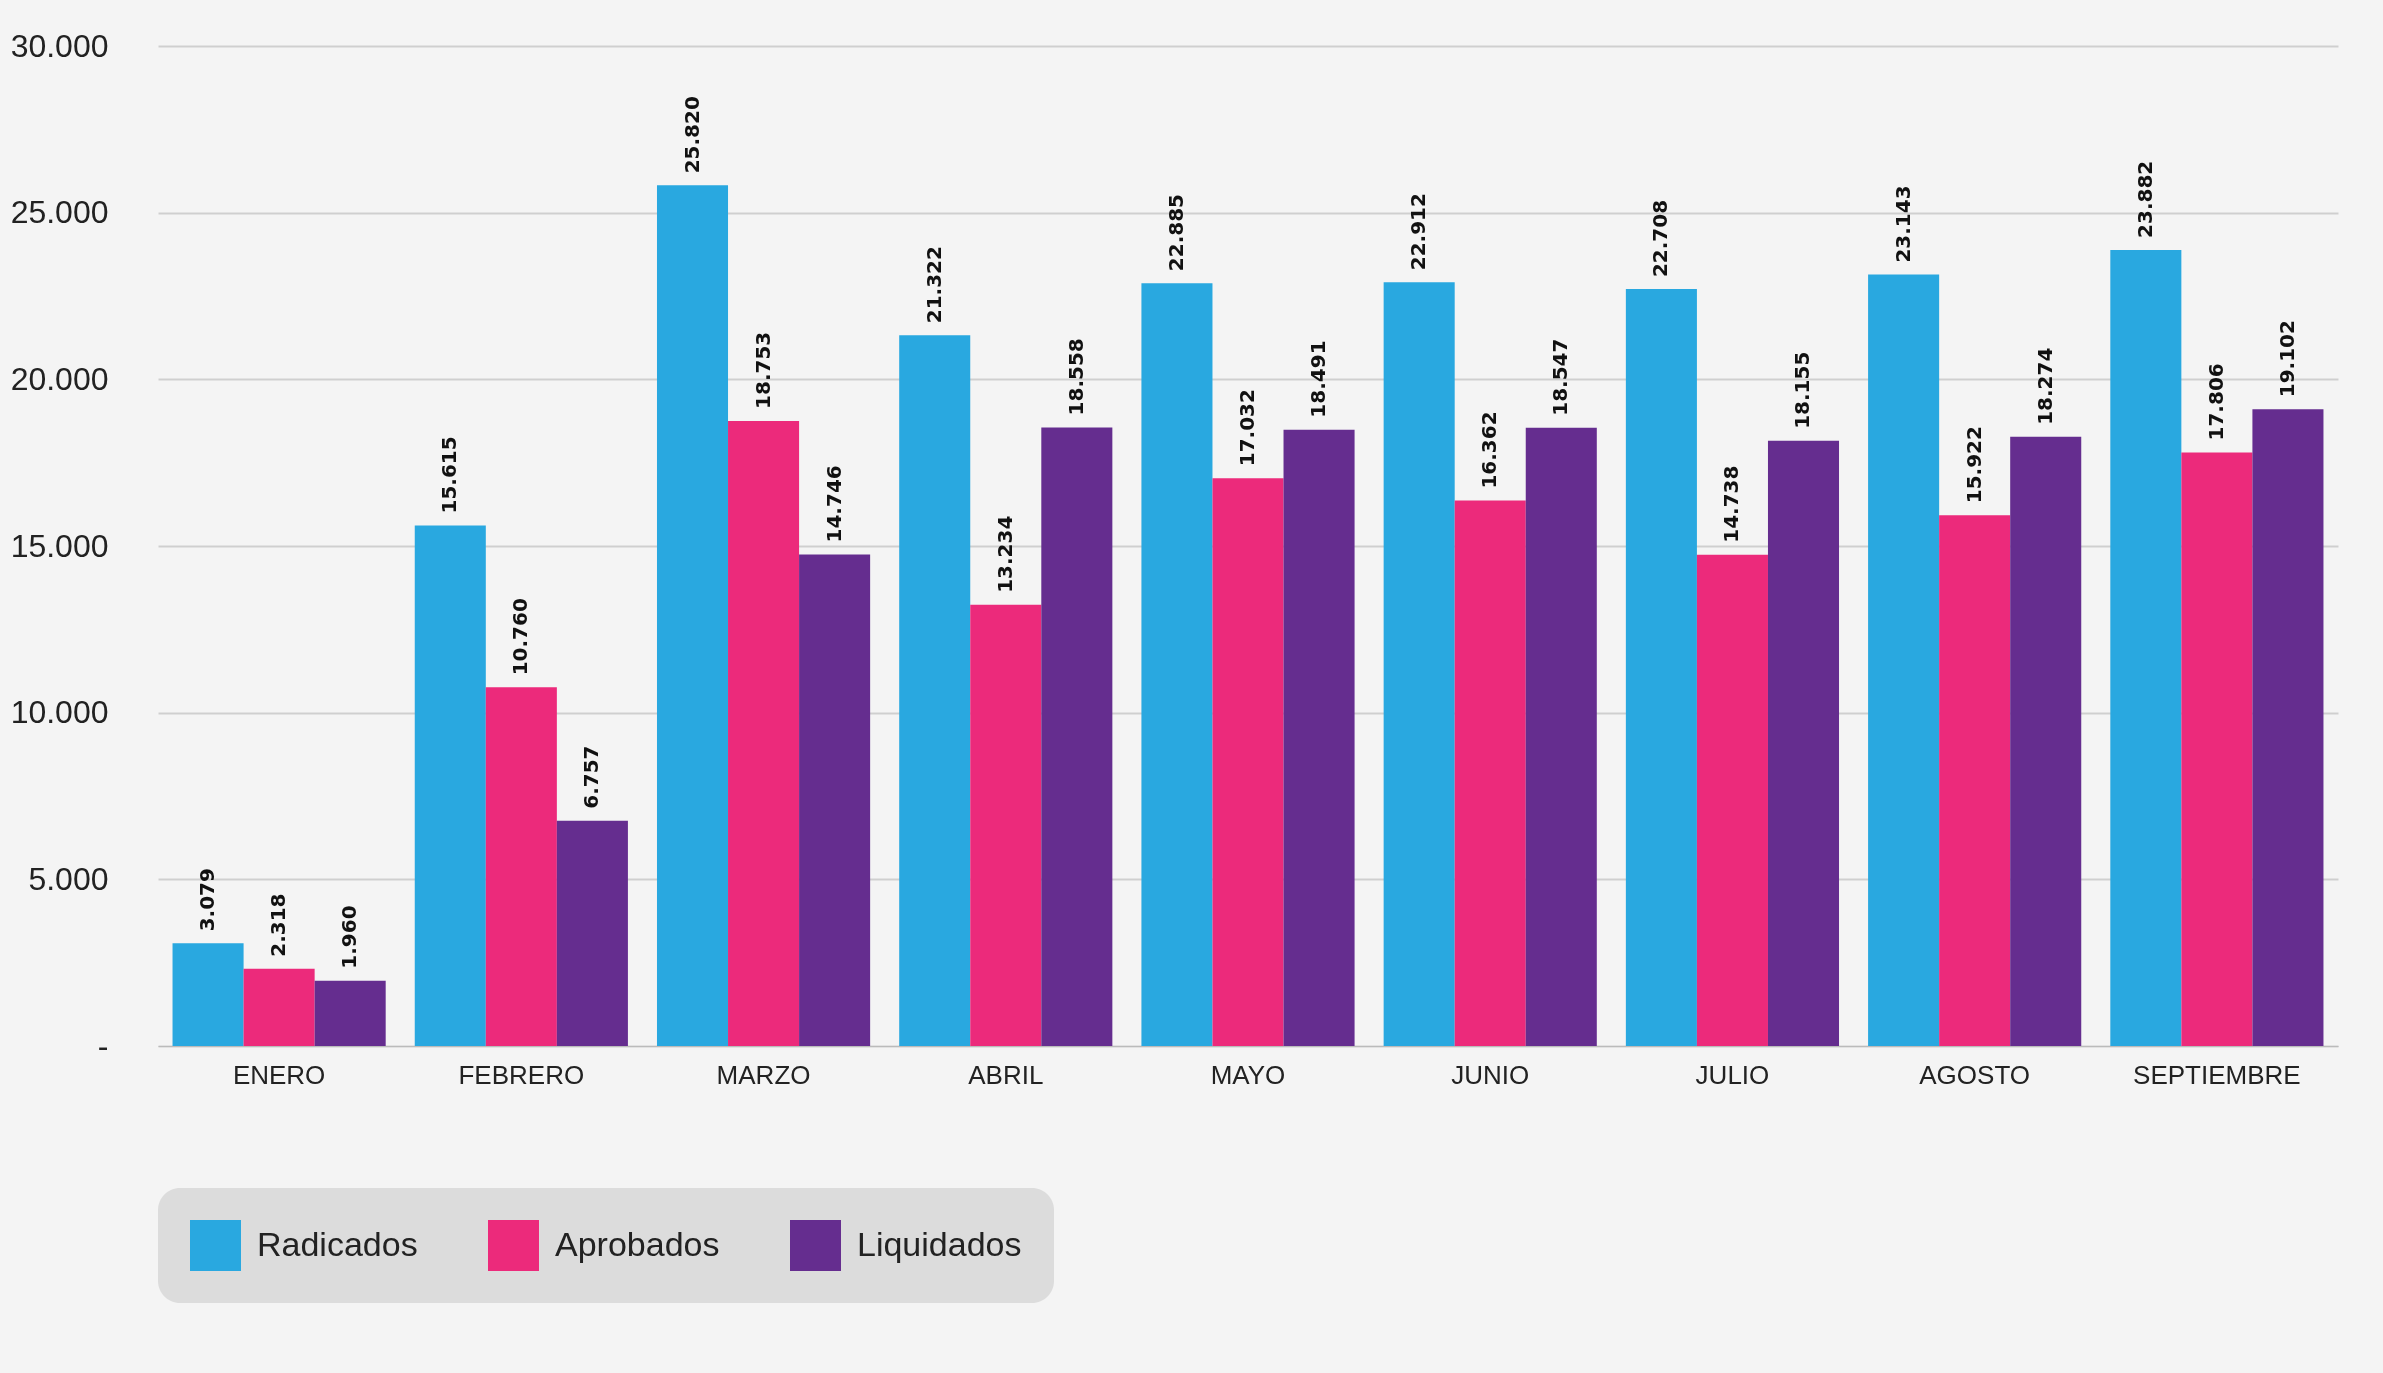  Describe the element at coordinates (691, 135) in the screenshot. I see `data-label: 25.820` at that location.